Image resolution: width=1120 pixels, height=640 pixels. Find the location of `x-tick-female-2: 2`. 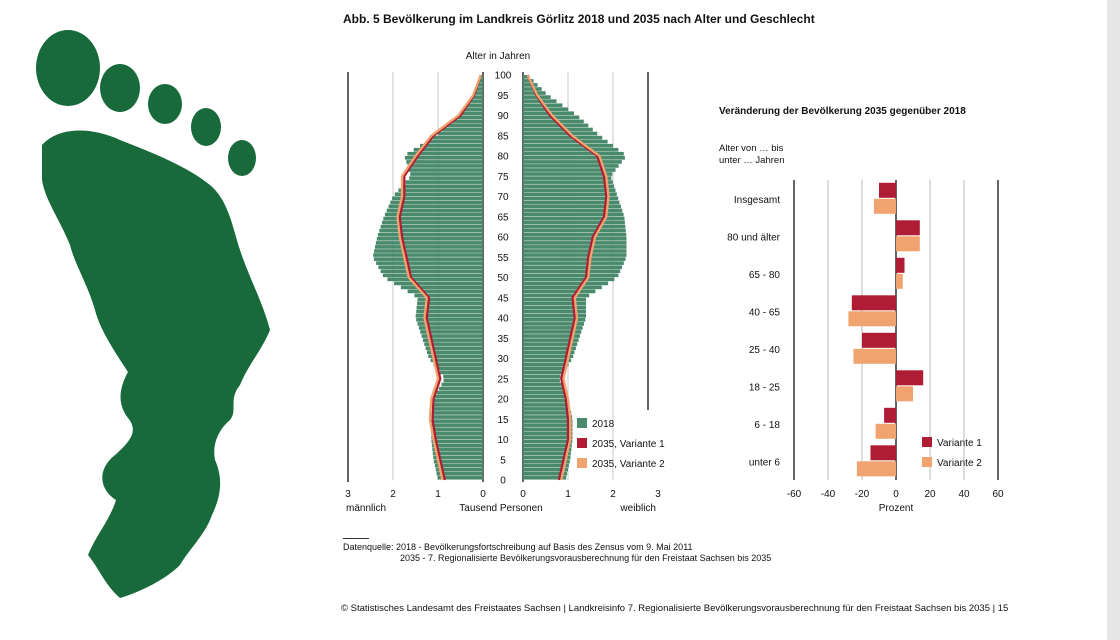

x-tick-female-2: 2 is located at coordinates (613, 494).